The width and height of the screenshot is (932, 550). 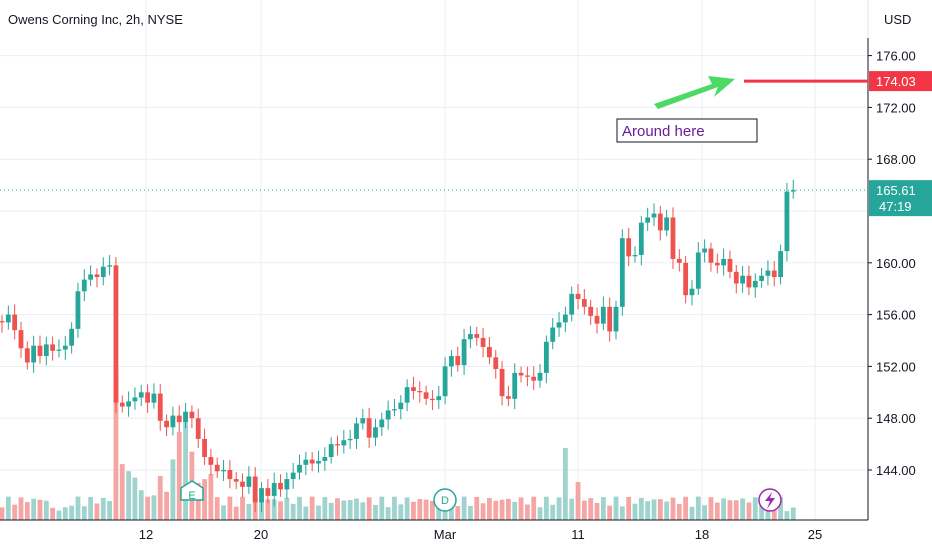 What do you see at coordinates (445, 500) in the screenshot?
I see `dividend-marker: D` at bounding box center [445, 500].